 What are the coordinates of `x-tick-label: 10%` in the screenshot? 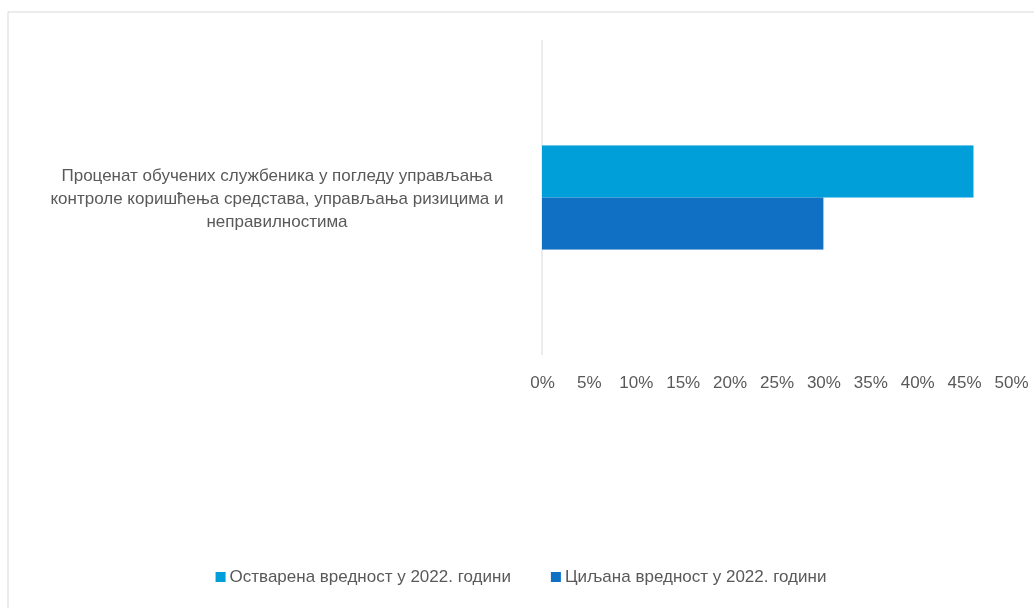 It's located at (636, 383).